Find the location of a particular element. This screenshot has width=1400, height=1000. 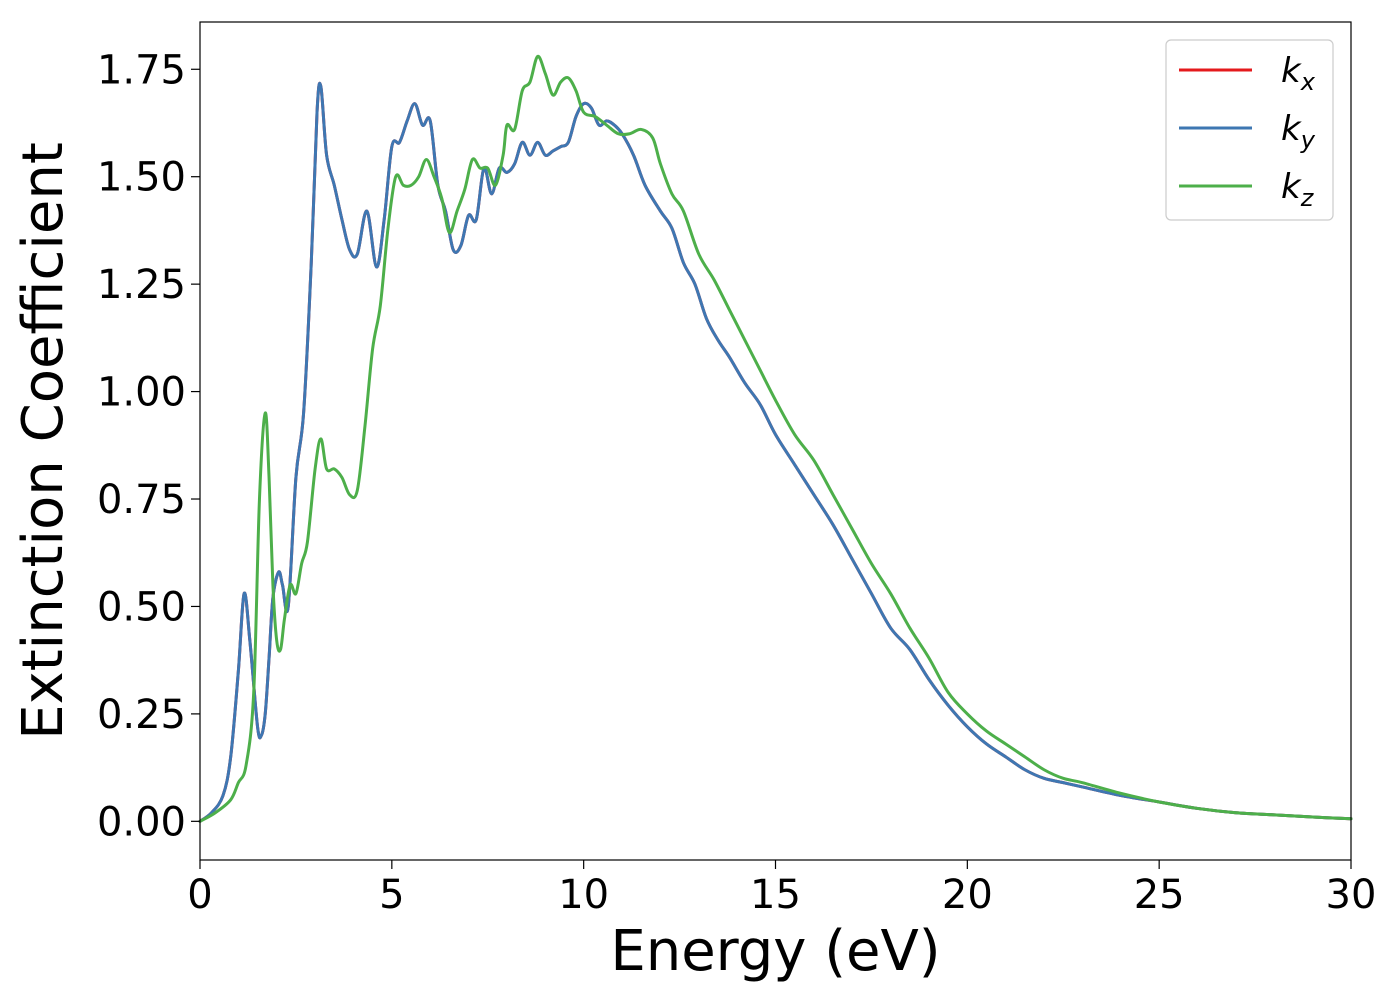

legend-label-kz: kz is located at coordinates (1298, 189).